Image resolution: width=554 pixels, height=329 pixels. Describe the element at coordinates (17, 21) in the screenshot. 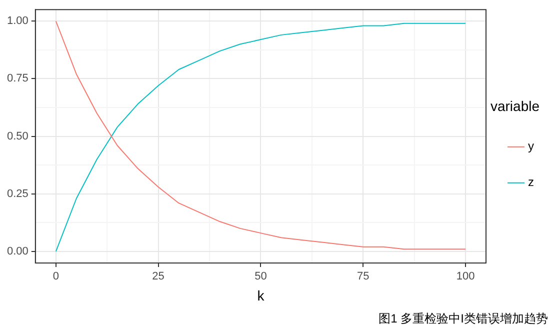

I see `y-tick-label: 1.00` at that location.